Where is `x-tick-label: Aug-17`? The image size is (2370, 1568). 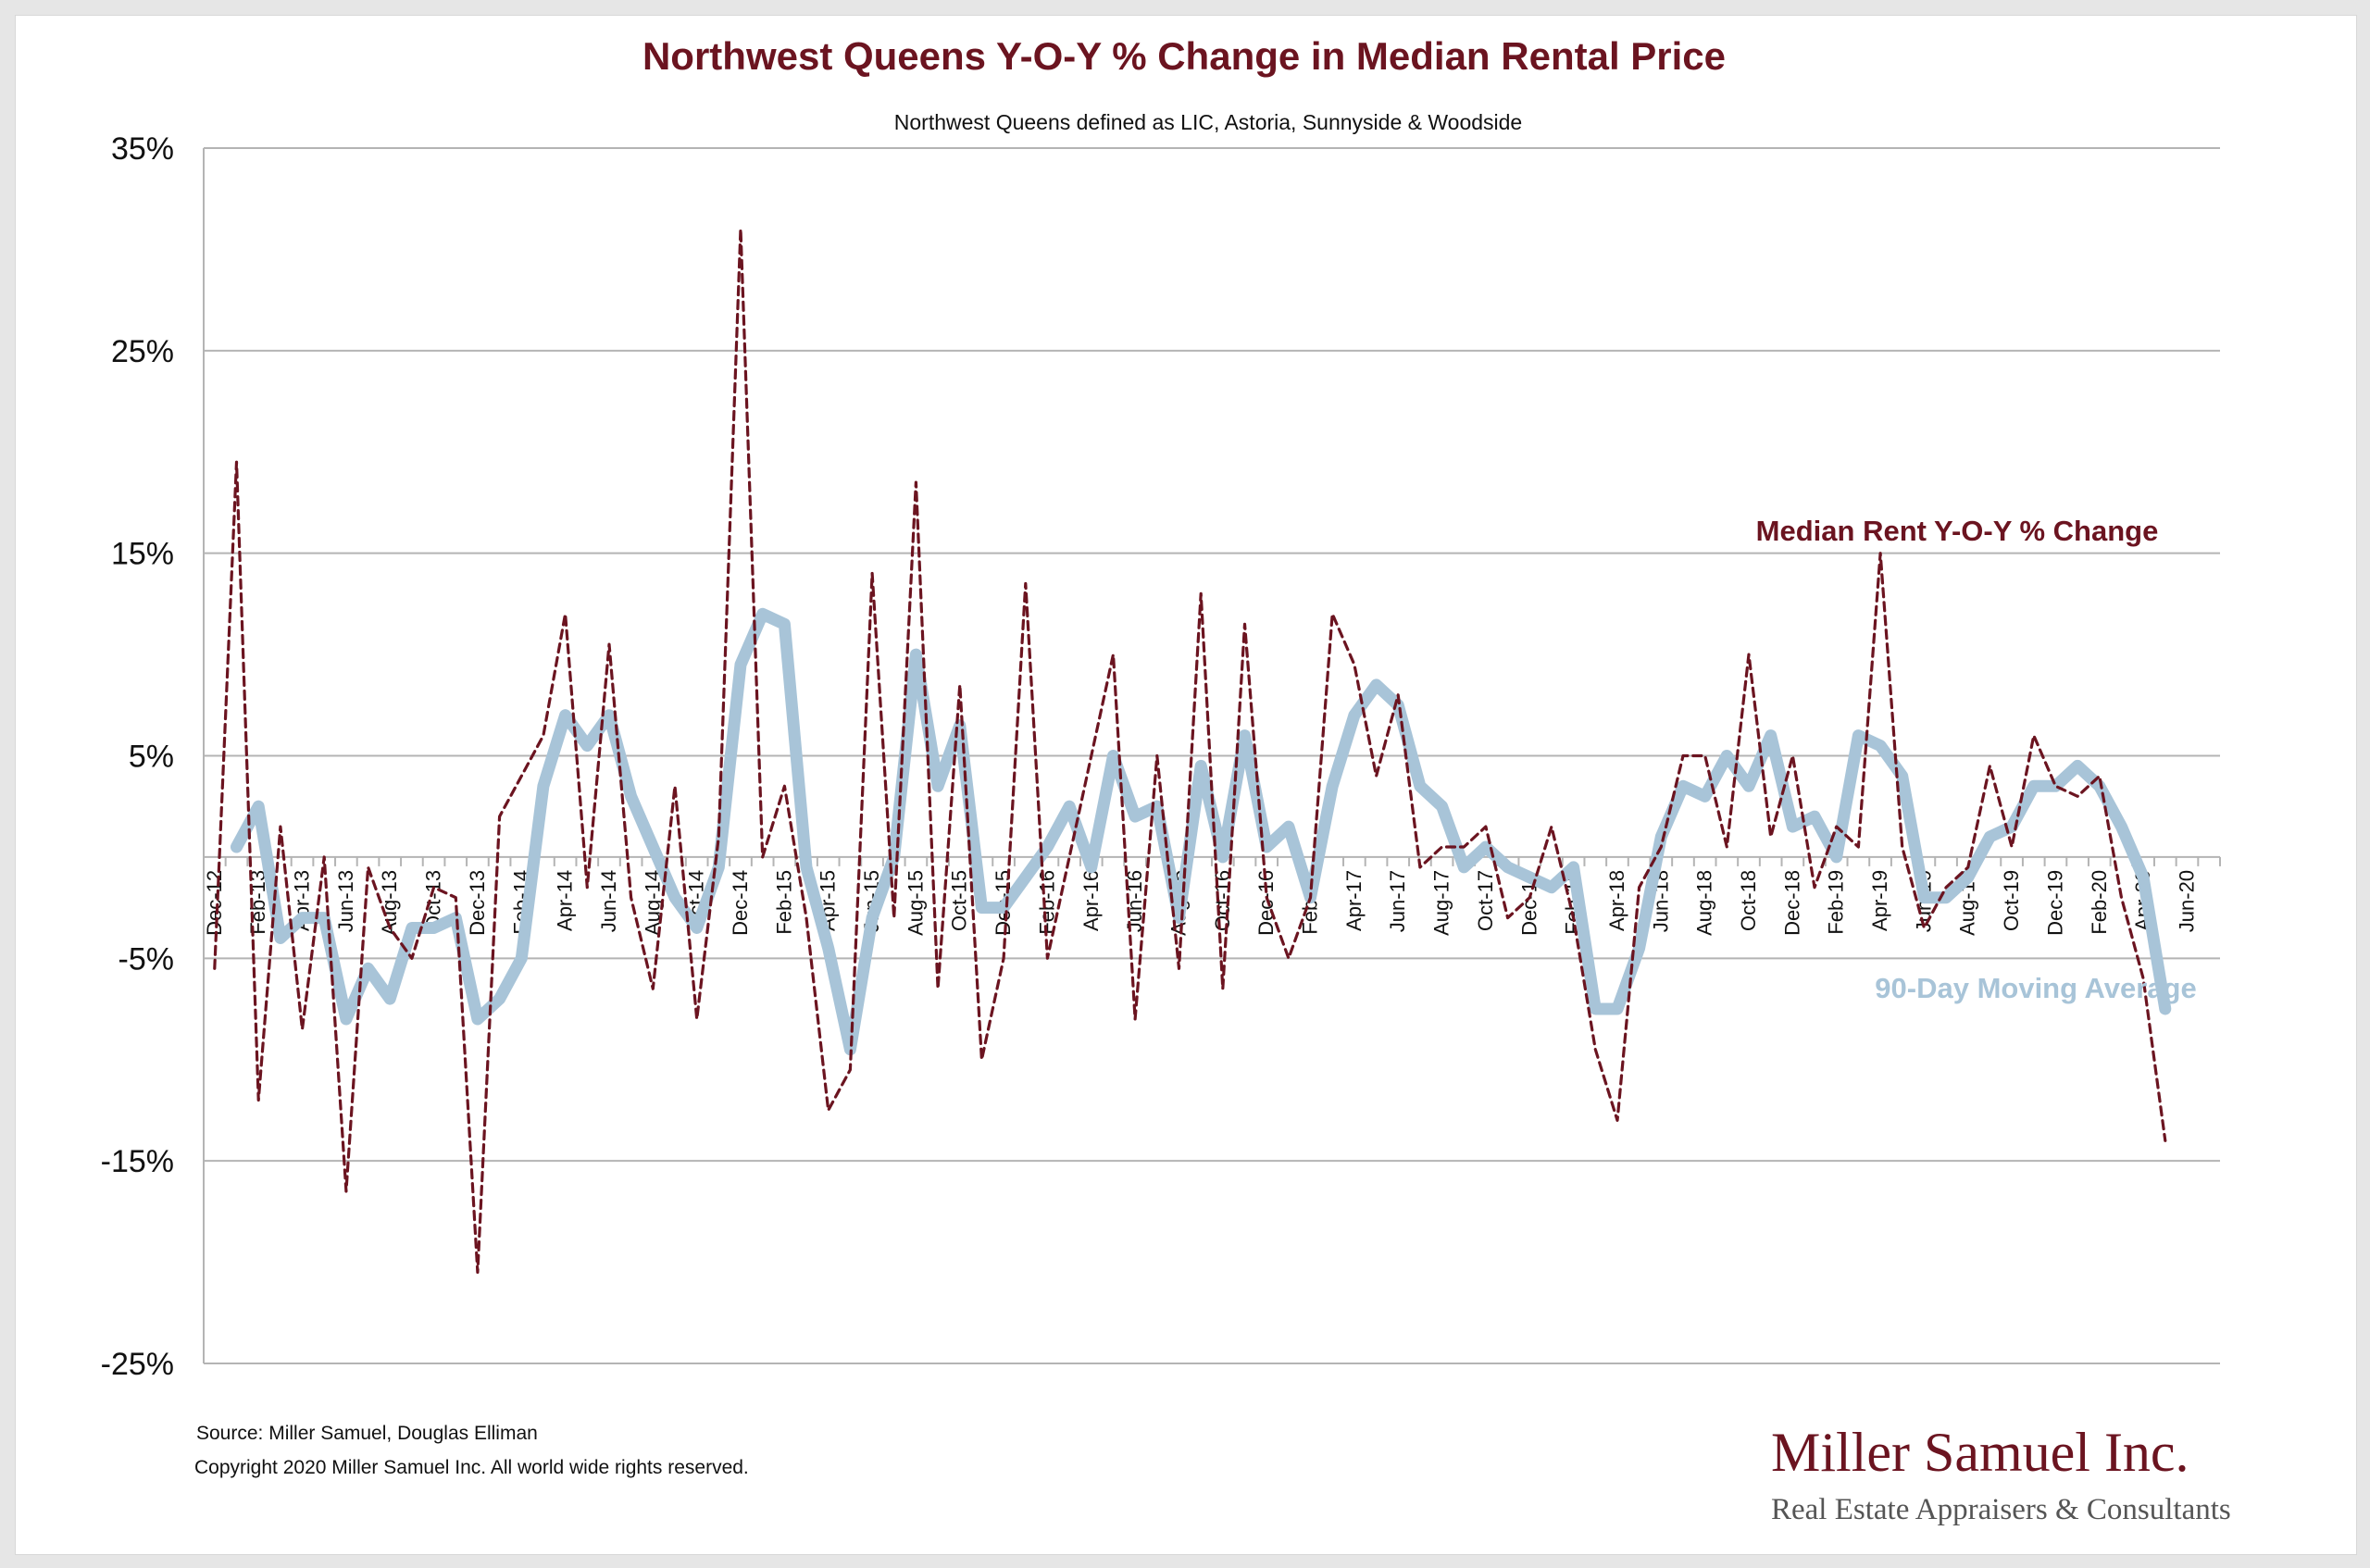 x-tick-label: Aug-17 is located at coordinates (1441, 903).